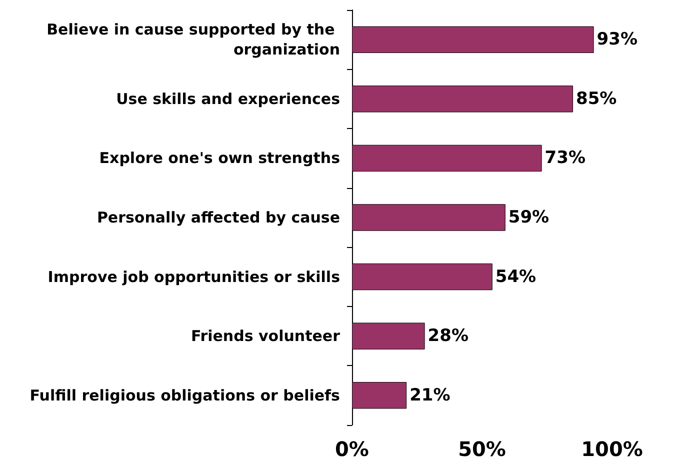 The width and height of the screenshot is (676, 466). I want to click on y-tick-label: Improve job opportunities or skills, so click(194, 277).